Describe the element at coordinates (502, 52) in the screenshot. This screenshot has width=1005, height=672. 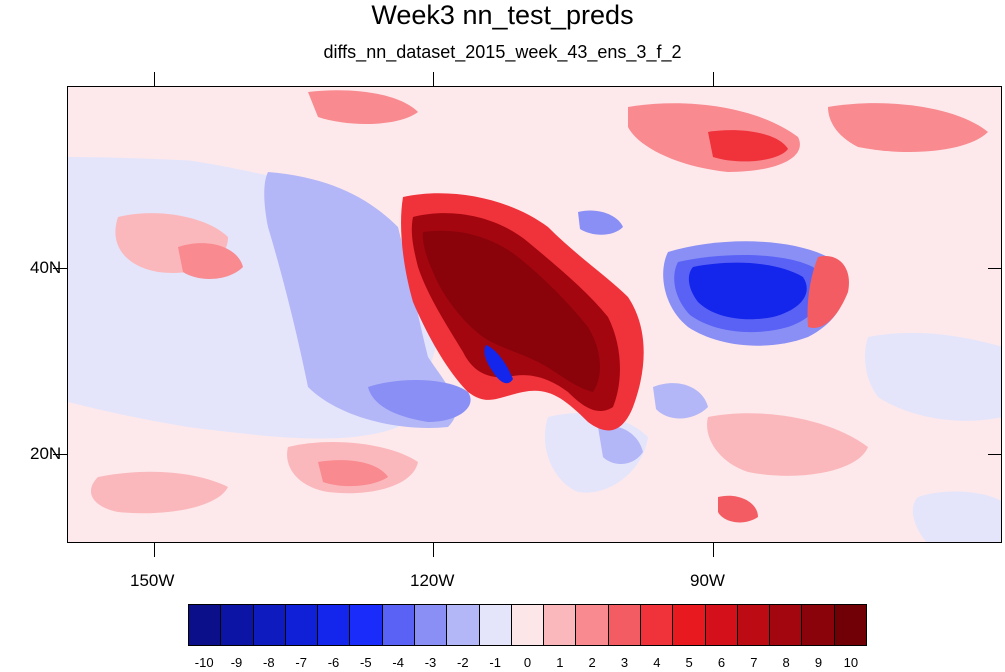
I see `plot-subtitle: diffs_nn_dataset_2015_week_43_ens_3_f_2` at that location.